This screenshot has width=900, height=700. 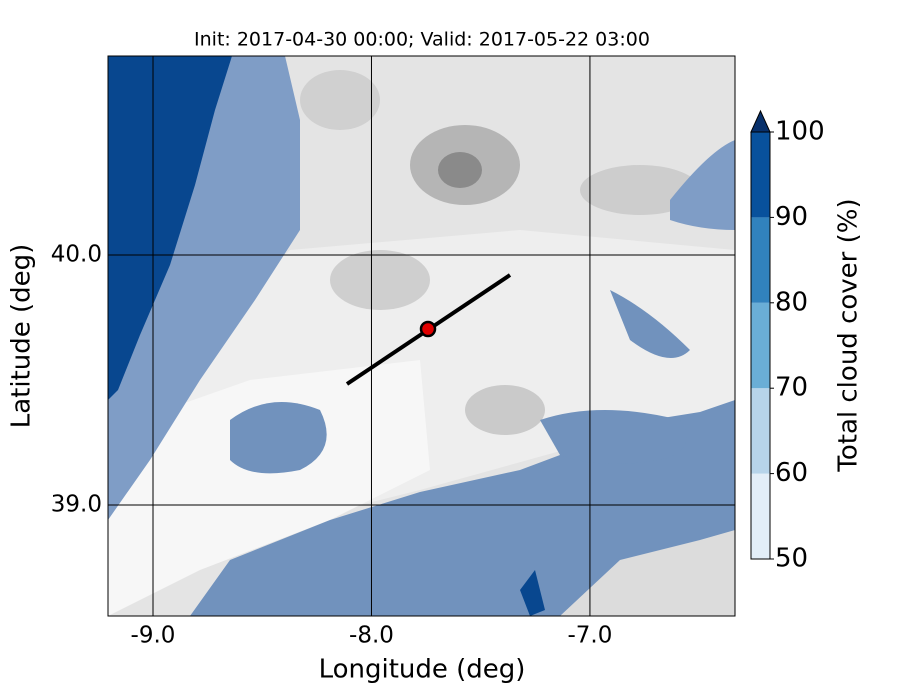 What do you see at coordinates (153, 636) in the screenshot?
I see `x-tick-label: -9.0` at bounding box center [153, 636].